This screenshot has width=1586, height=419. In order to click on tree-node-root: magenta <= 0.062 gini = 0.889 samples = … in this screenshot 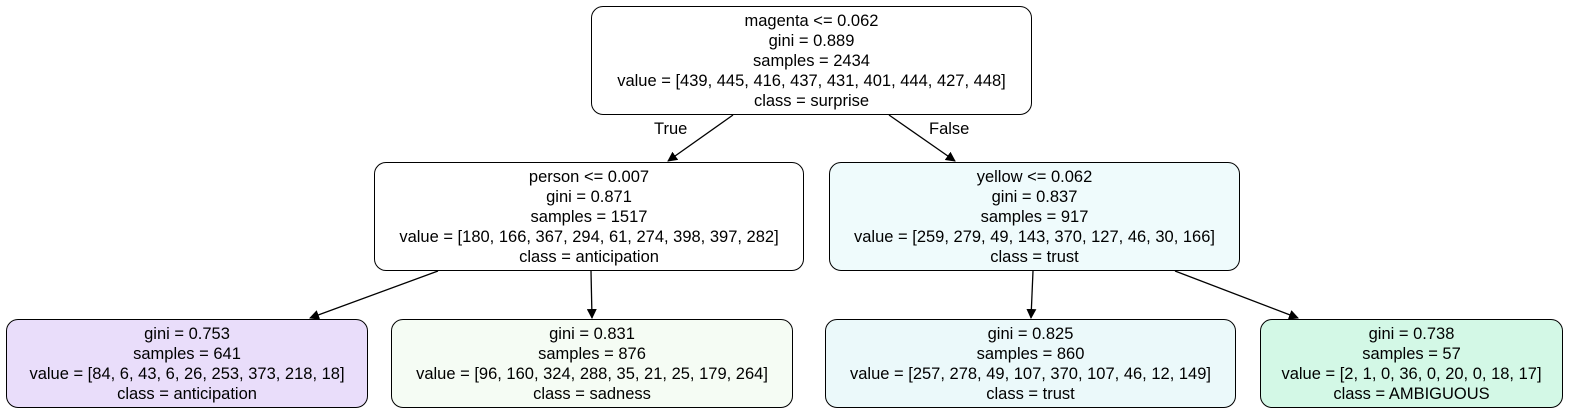, I will do `click(811, 60)`.